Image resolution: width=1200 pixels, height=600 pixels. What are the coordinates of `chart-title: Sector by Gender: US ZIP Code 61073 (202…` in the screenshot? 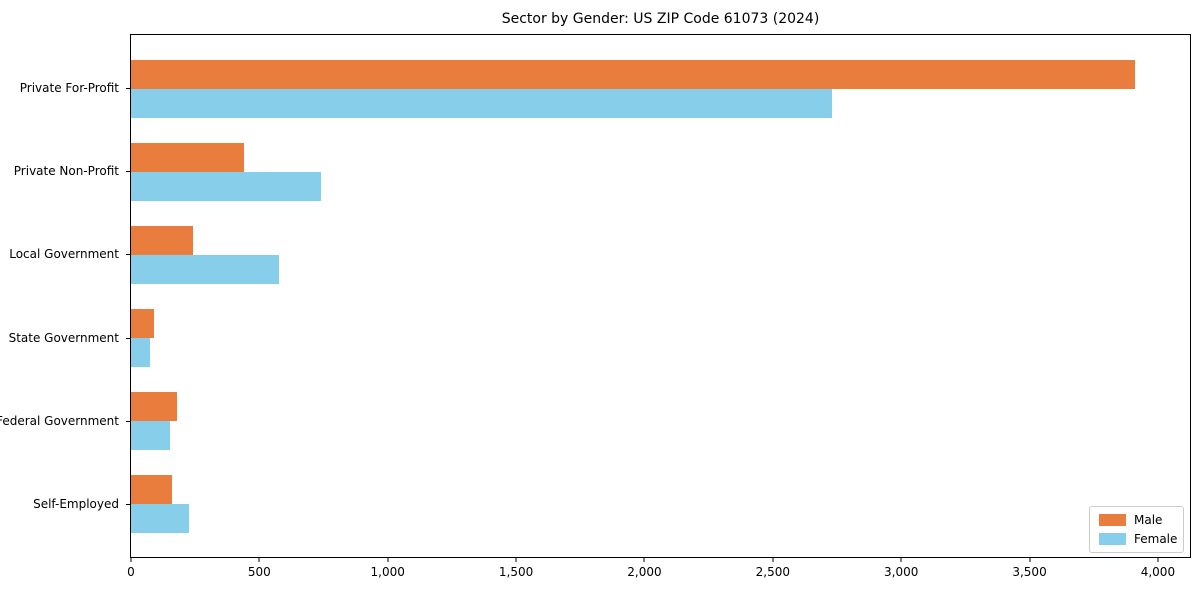 It's located at (660, 19).